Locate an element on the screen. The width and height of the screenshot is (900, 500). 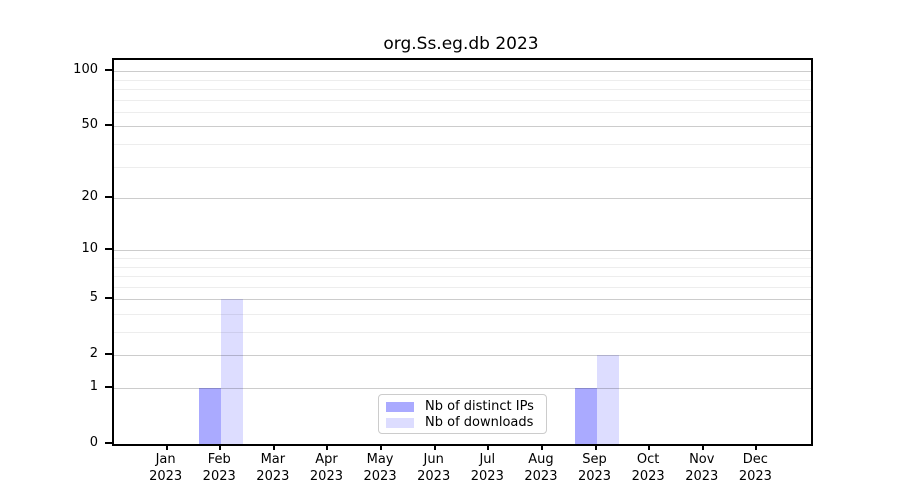
x-tick-month: Nov is located at coordinates (702, 459).